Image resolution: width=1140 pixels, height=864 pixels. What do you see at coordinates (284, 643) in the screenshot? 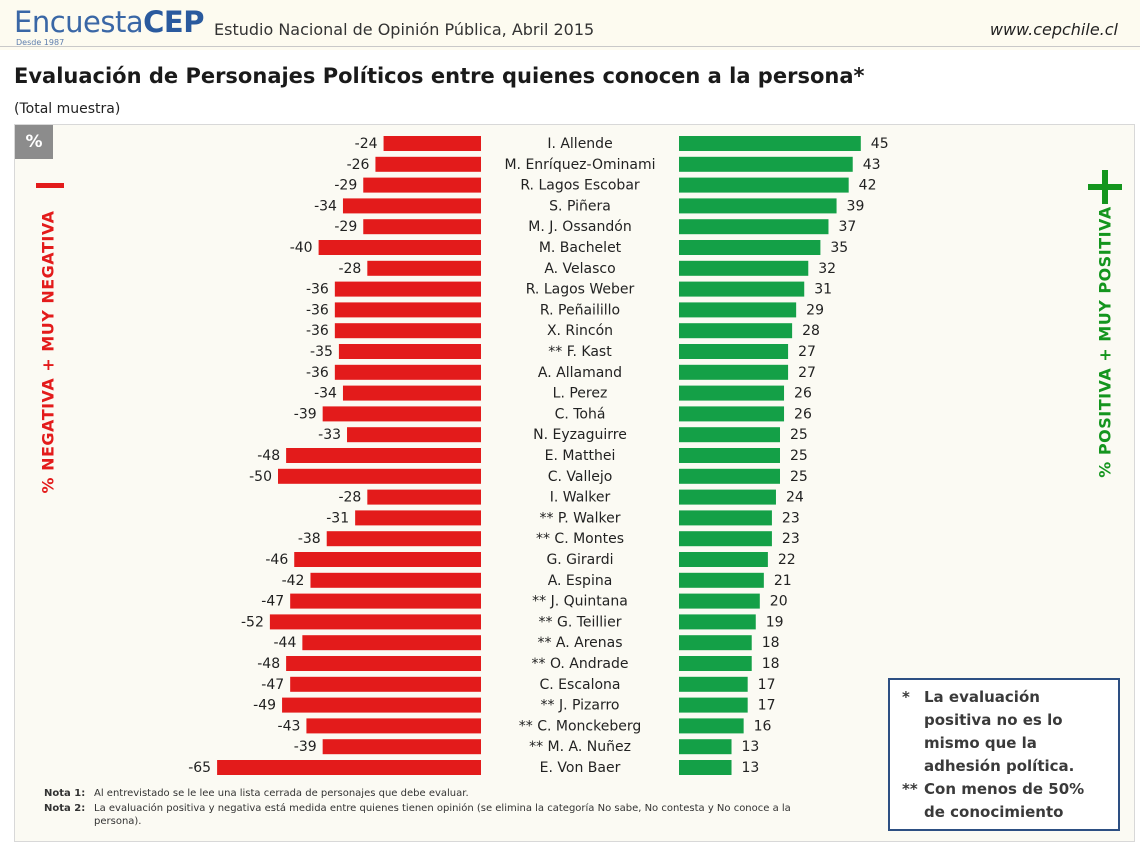
I see `negative-value-label: -44` at bounding box center [284, 643].